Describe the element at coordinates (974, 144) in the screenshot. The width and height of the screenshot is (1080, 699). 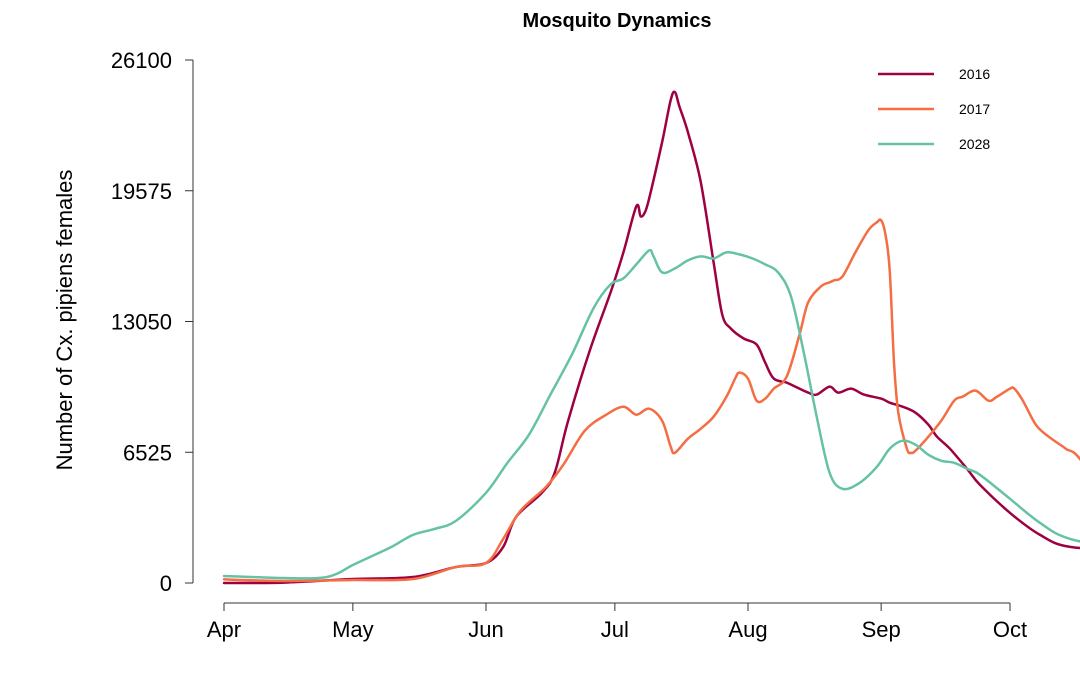
I see `legend-label-2028: 2028` at that location.